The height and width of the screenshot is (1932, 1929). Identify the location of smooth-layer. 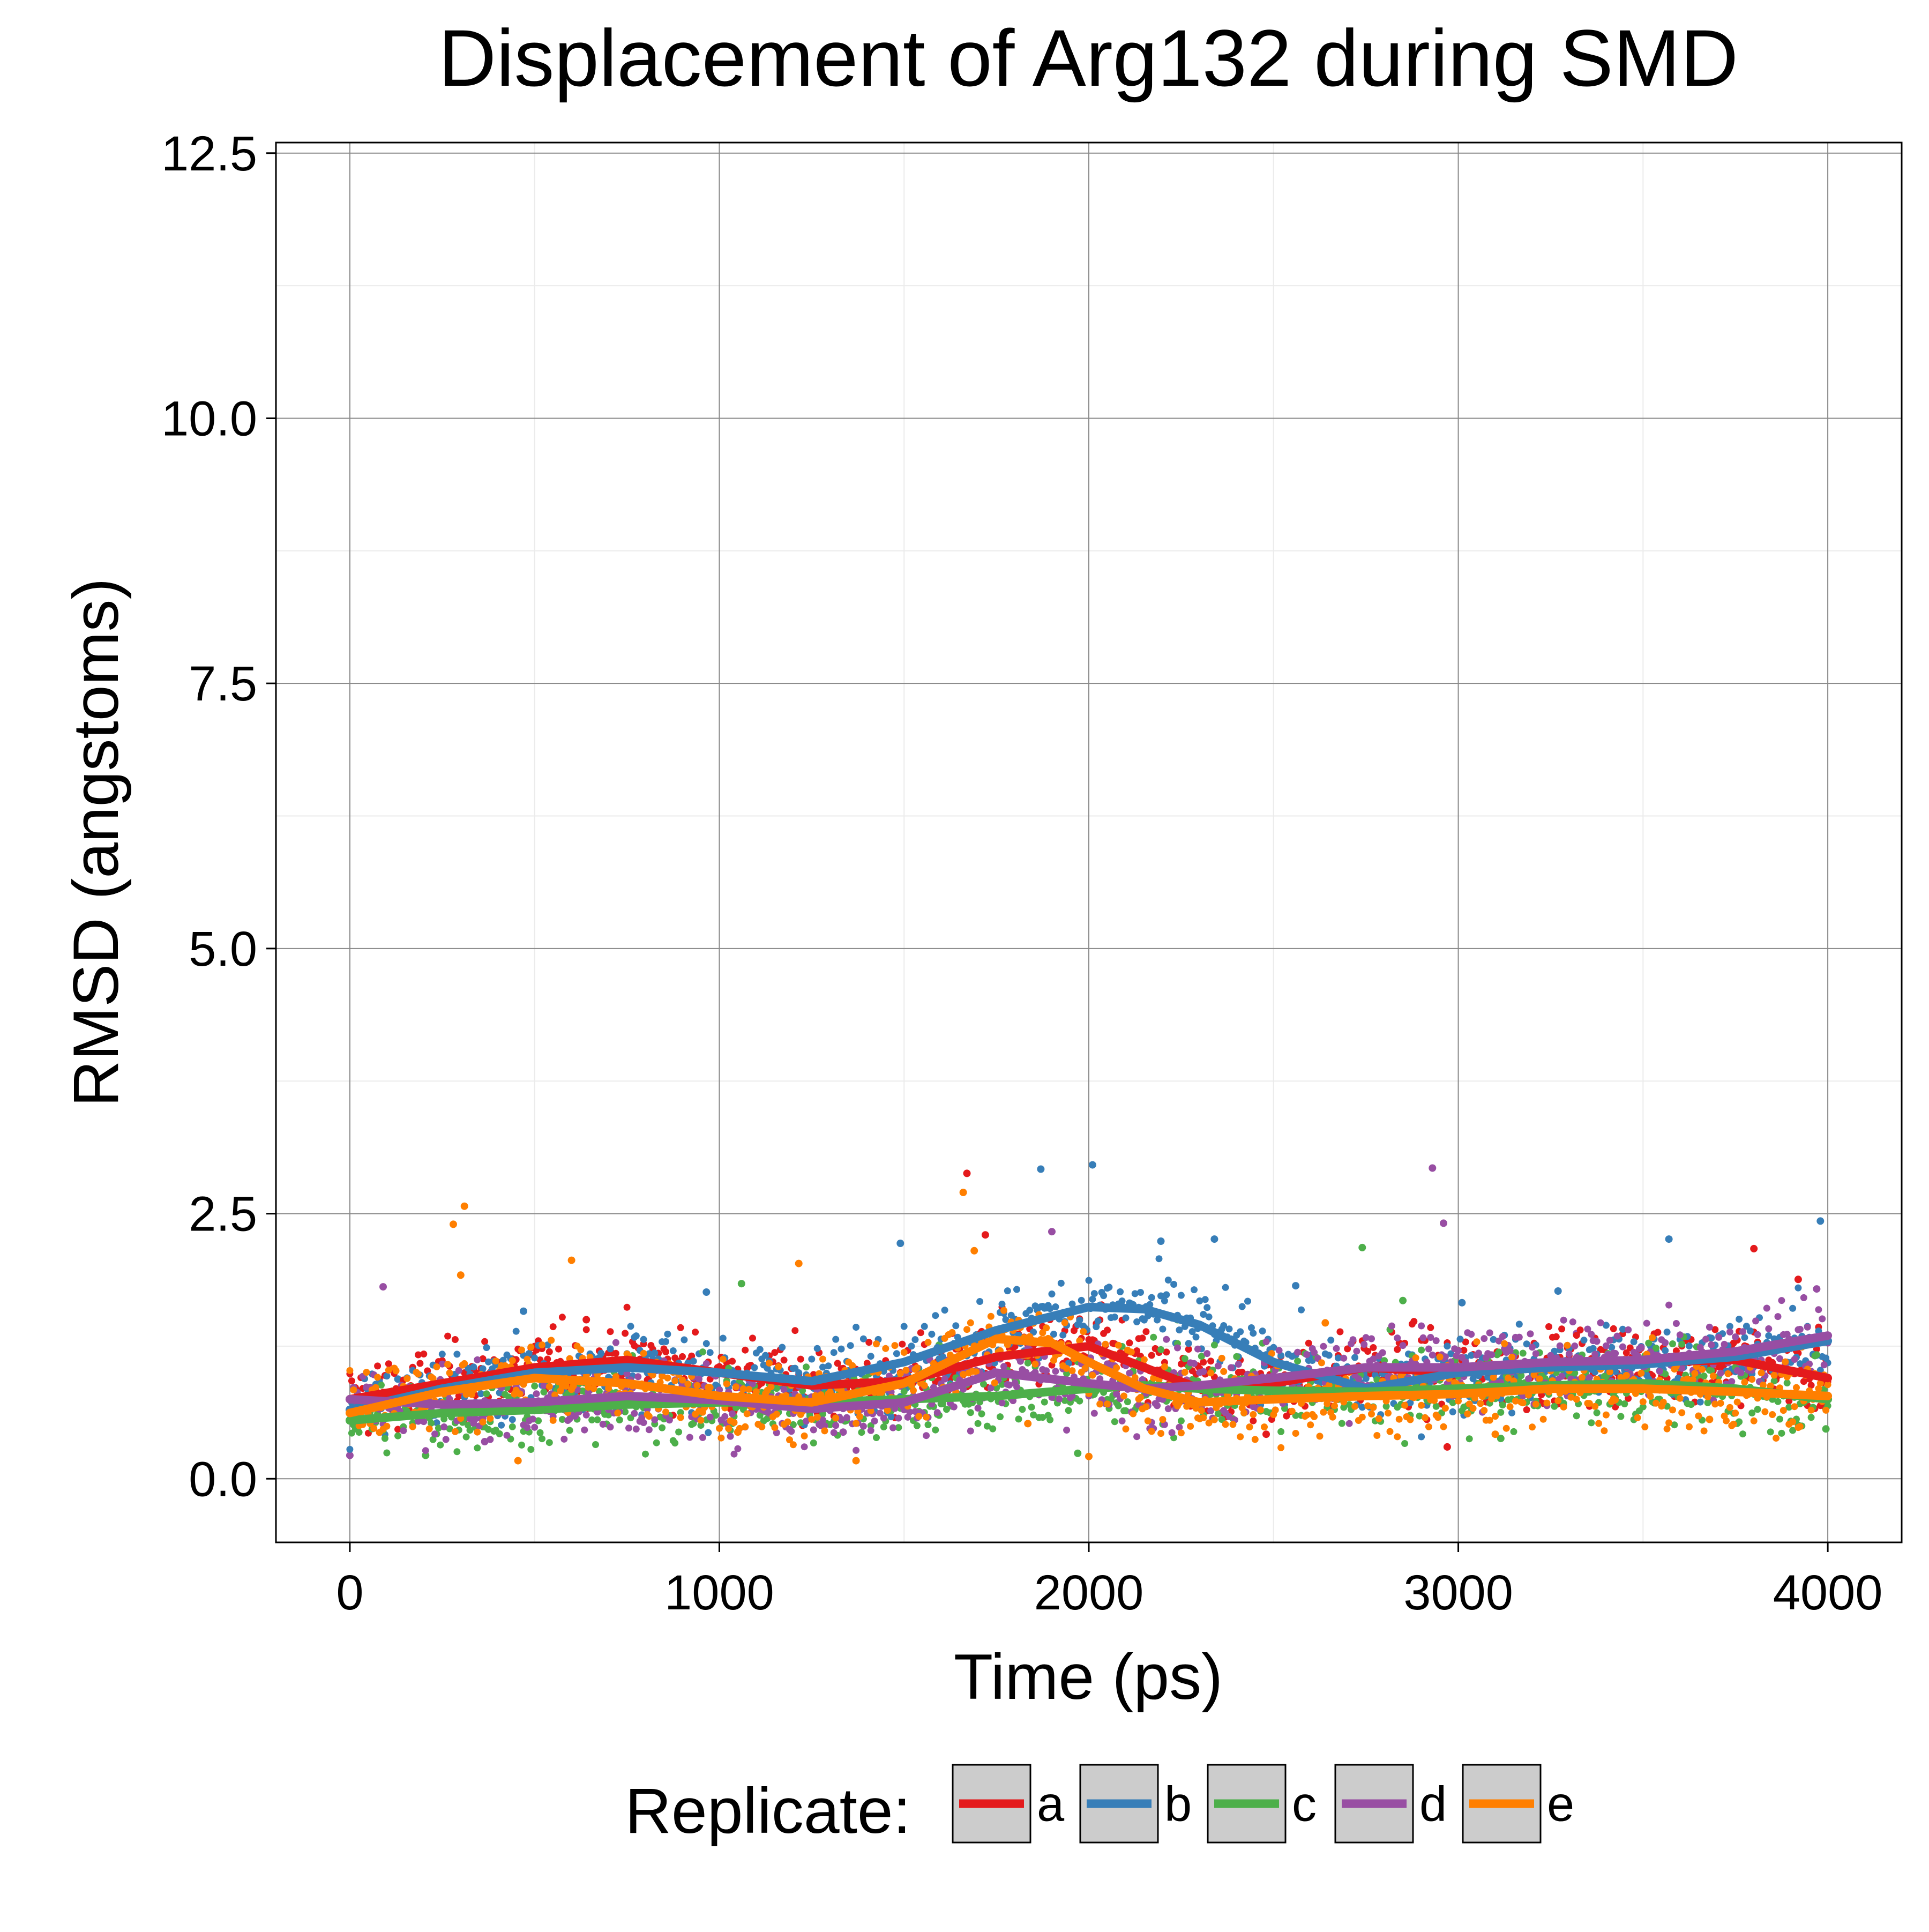
(1089, 1363).